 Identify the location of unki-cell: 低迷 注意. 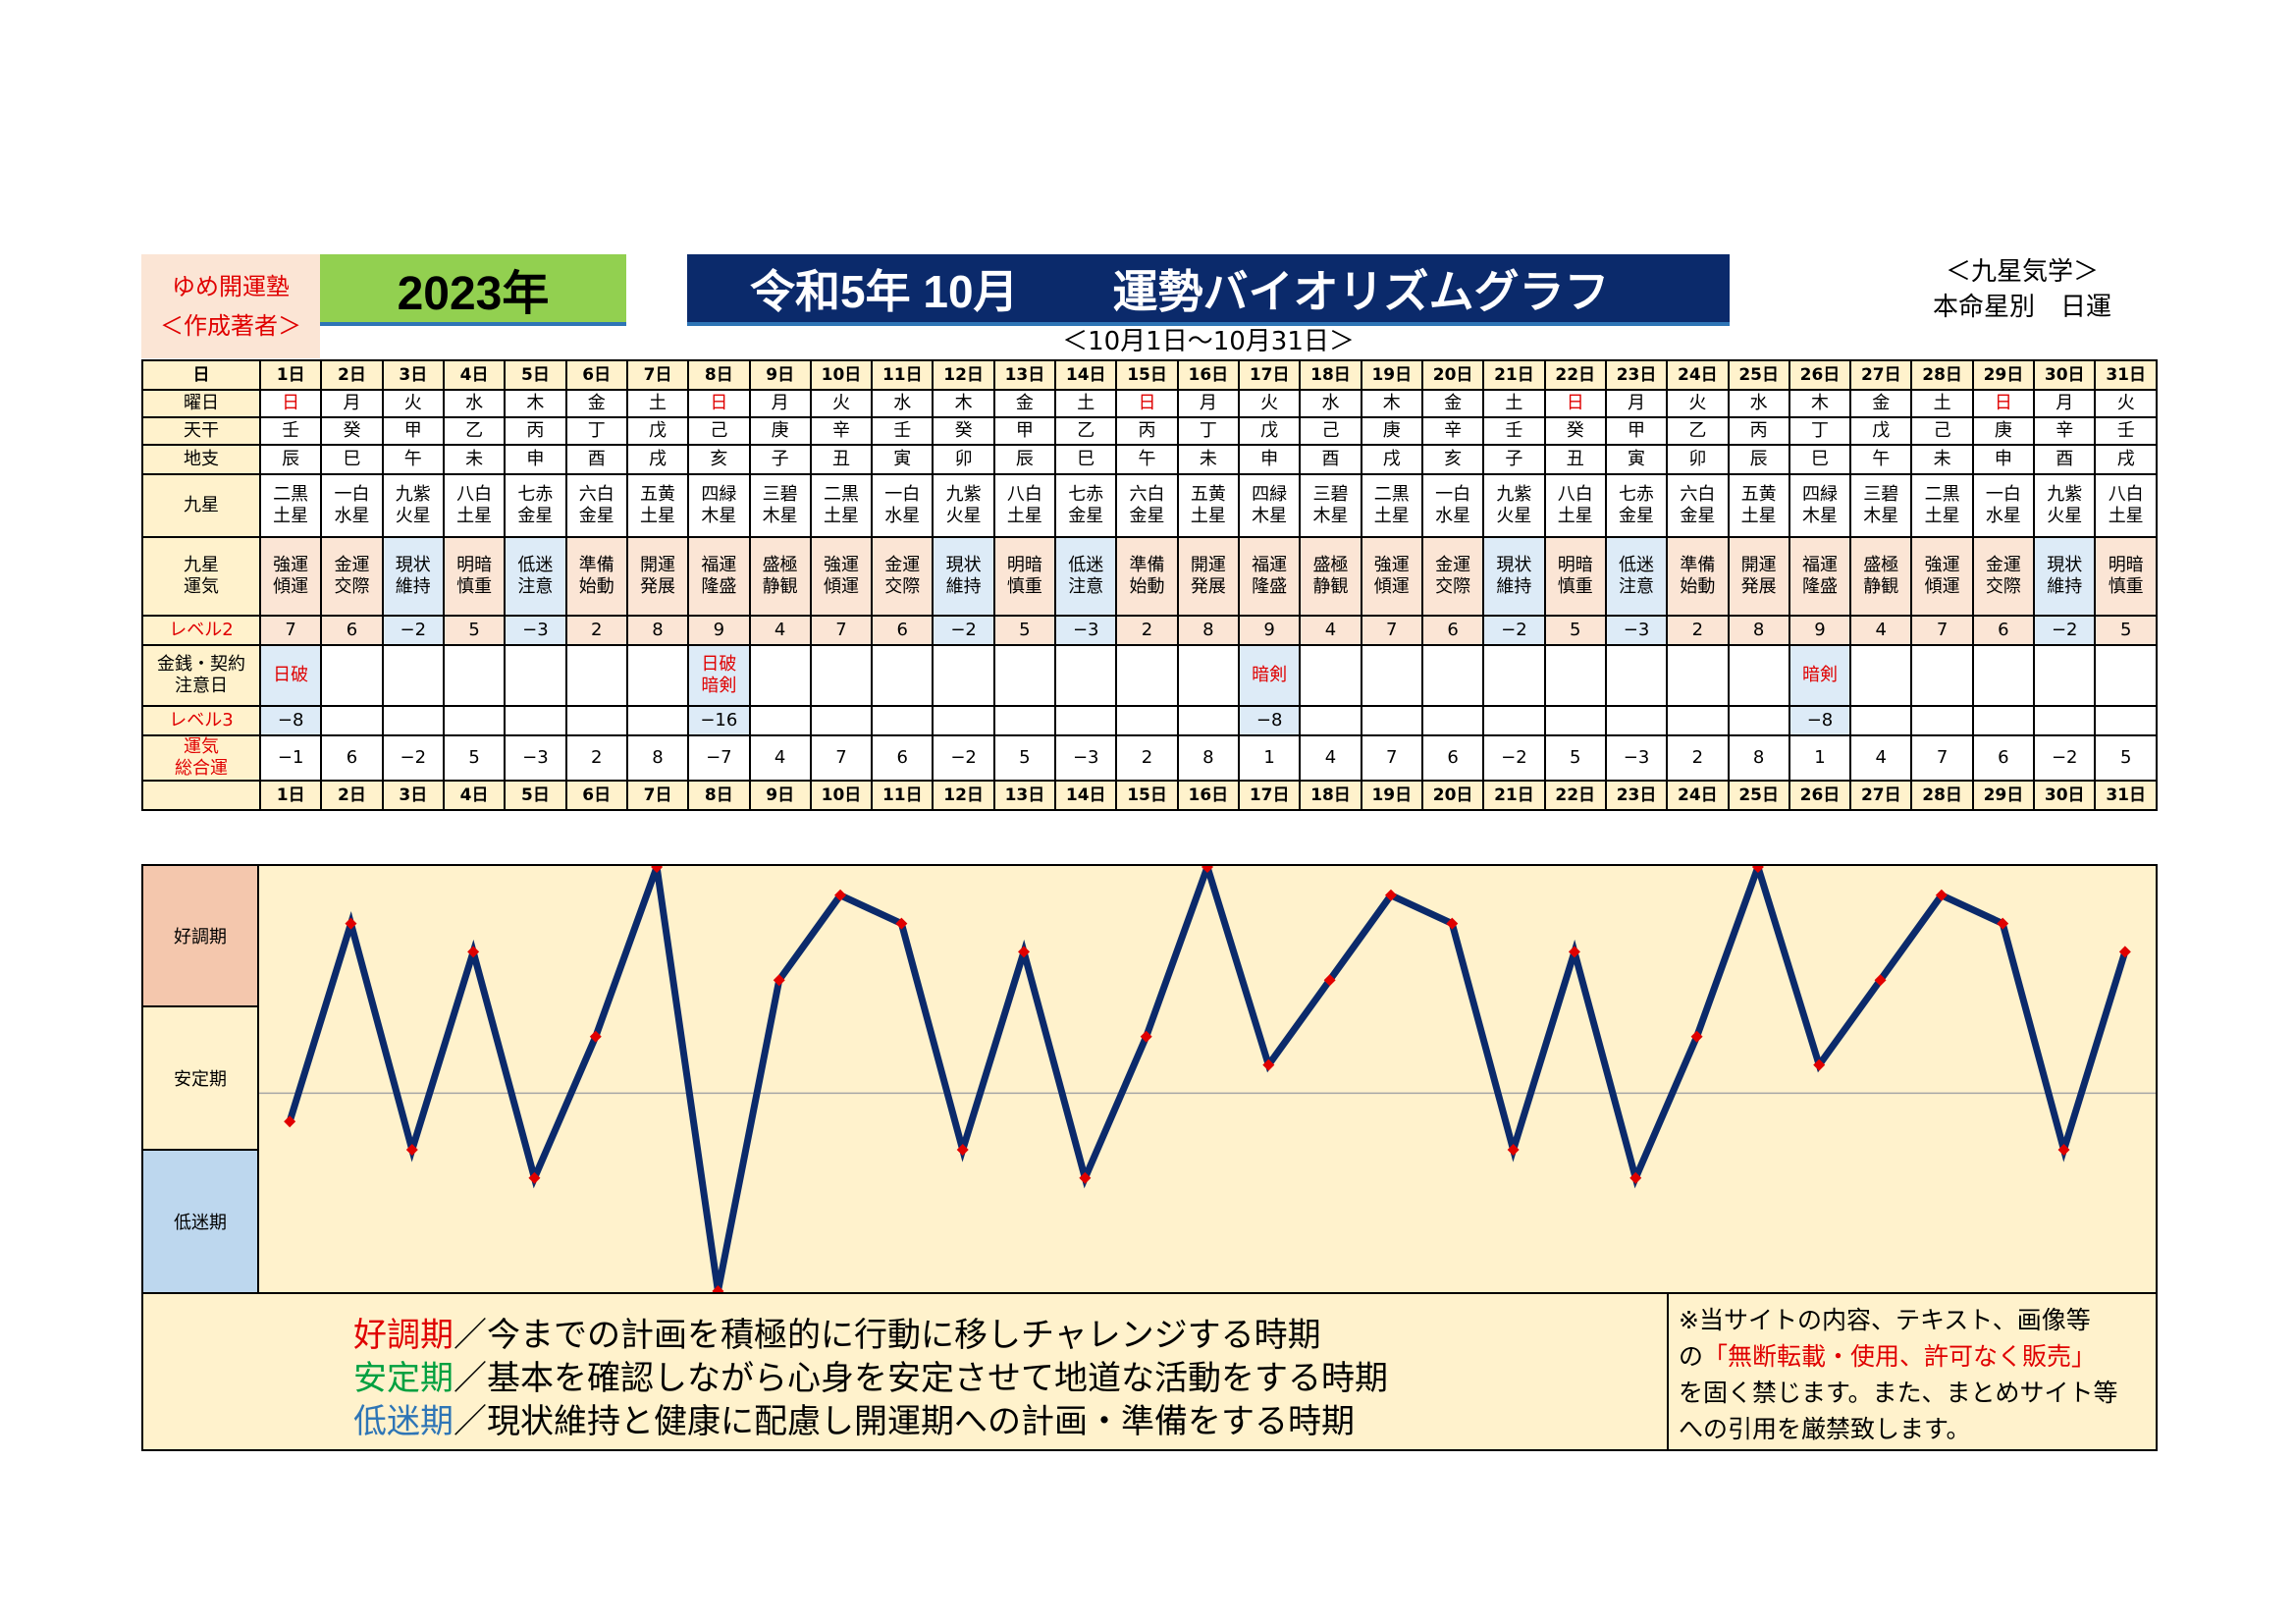
(1636, 576).